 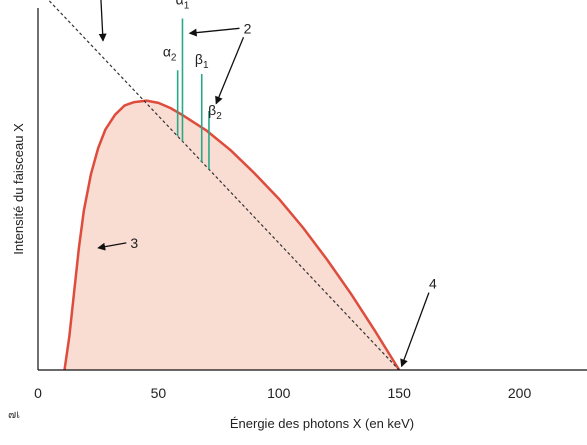 What do you see at coordinates (18, 189) in the screenshot?
I see `y-axis-label: Intensité du faisceau X` at bounding box center [18, 189].